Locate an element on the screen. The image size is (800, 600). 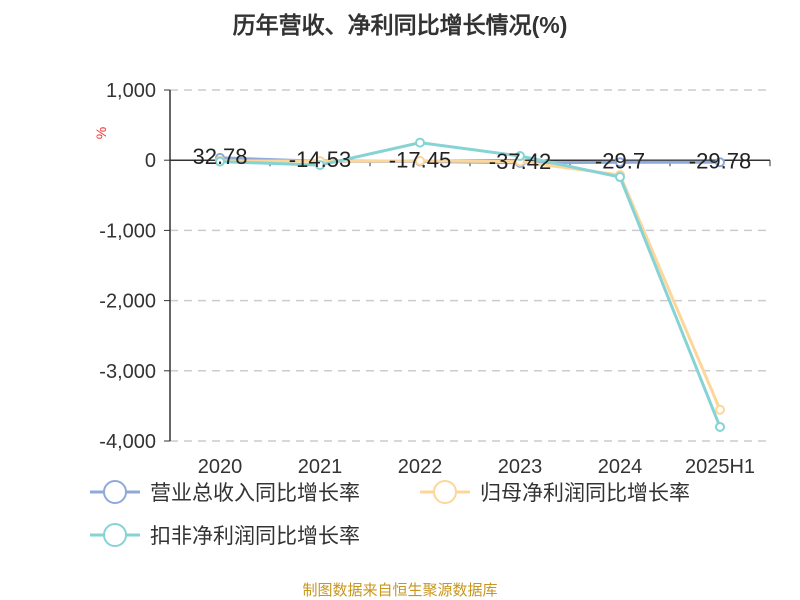
data-label: -14.53 is located at coordinates (320, 159).